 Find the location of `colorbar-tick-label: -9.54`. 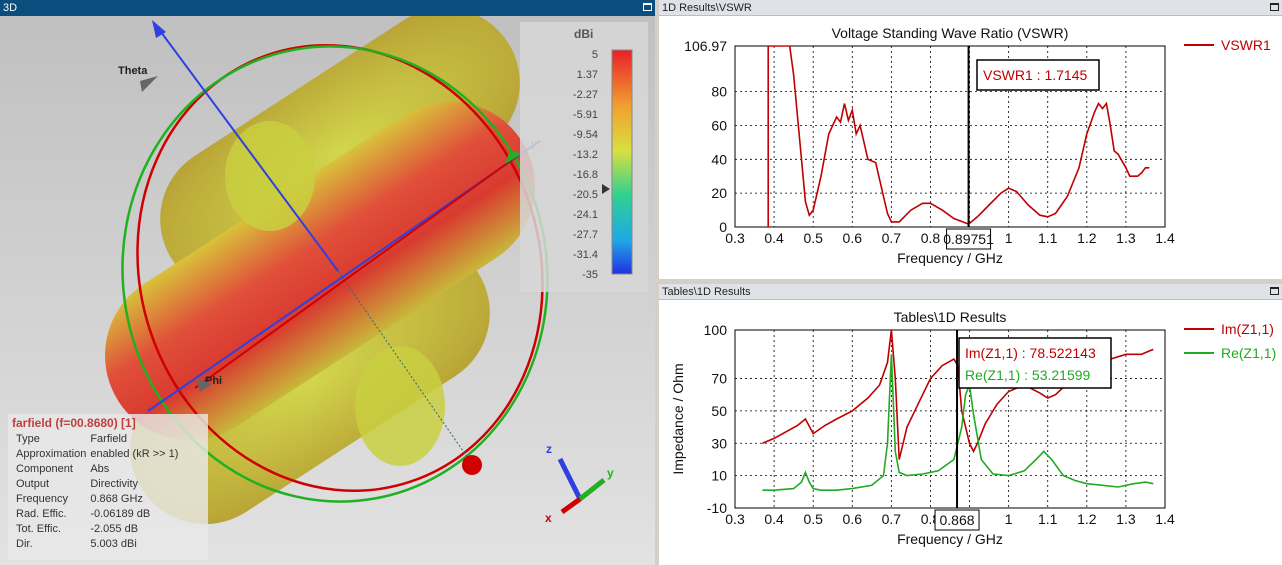

colorbar-tick-label: -9.54 is located at coordinates (585, 135).